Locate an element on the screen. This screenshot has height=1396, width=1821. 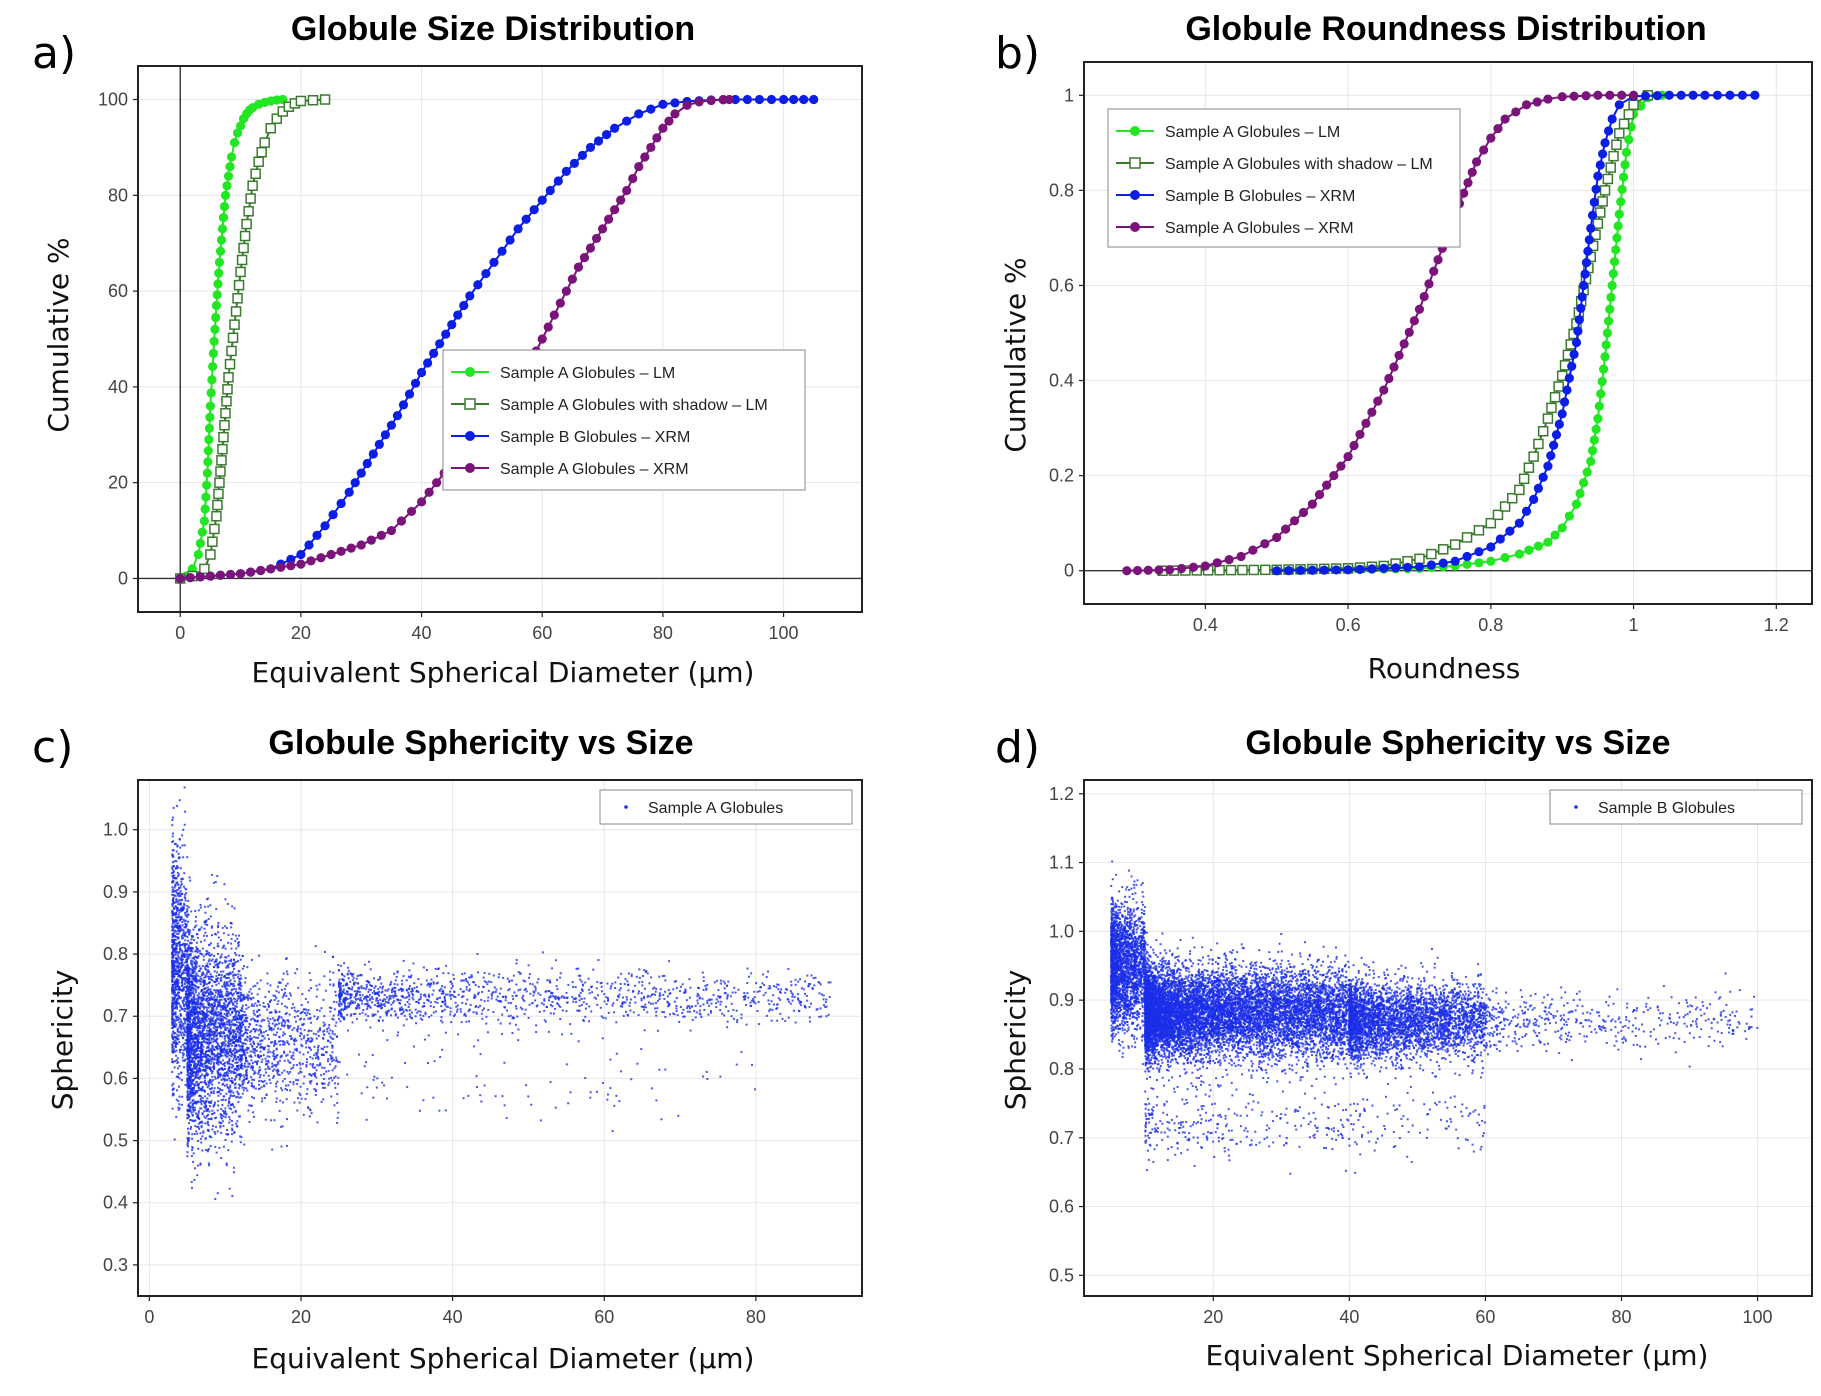
legend-item-0: Sample A Globules – LM is located at coordinates (563, 373).